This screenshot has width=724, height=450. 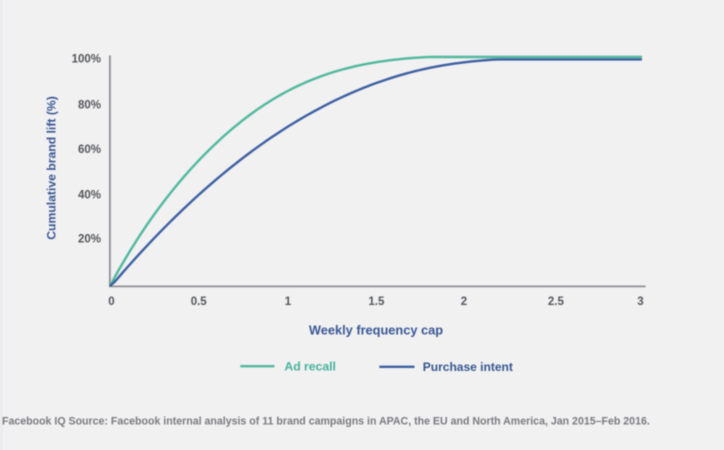 I want to click on svg-text: 40%, so click(x=89, y=195).